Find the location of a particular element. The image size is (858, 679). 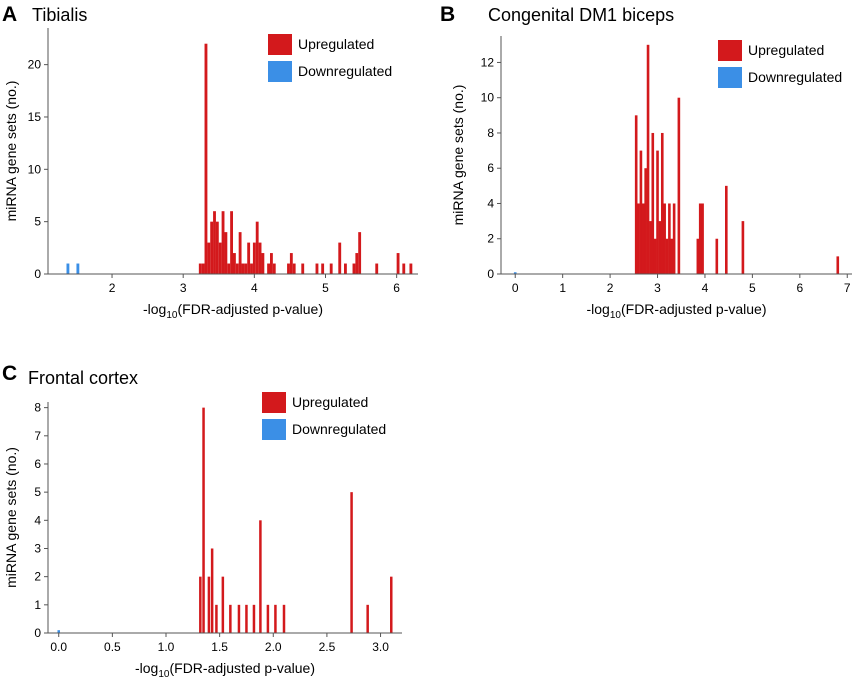

panel-title: Frontal cortex is located at coordinates (83, 378).